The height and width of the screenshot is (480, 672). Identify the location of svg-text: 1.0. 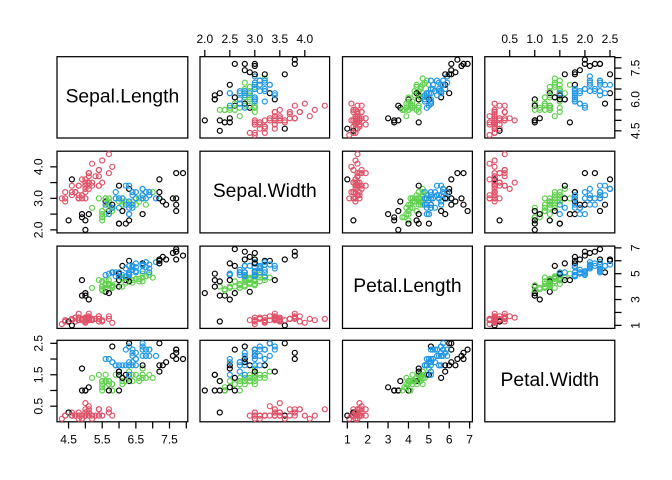
(534, 39).